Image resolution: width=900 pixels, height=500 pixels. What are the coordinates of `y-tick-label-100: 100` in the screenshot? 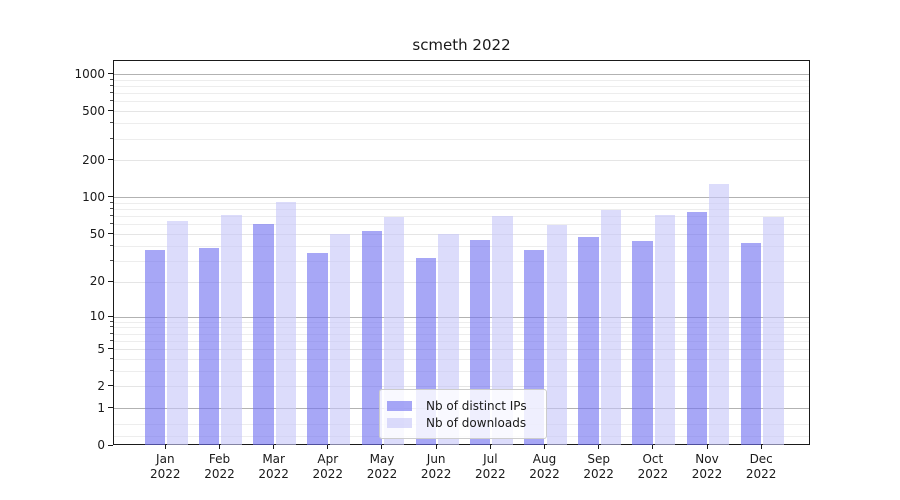 It's located at (93, 196).